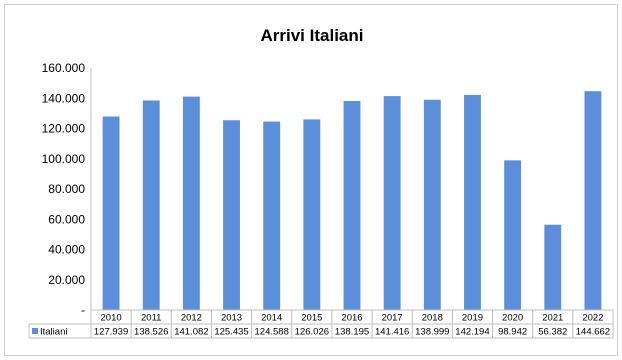 The height and width of the screenshot is (360, 622). I want to click on y-tick-label: 100.000, so click(64, 159).